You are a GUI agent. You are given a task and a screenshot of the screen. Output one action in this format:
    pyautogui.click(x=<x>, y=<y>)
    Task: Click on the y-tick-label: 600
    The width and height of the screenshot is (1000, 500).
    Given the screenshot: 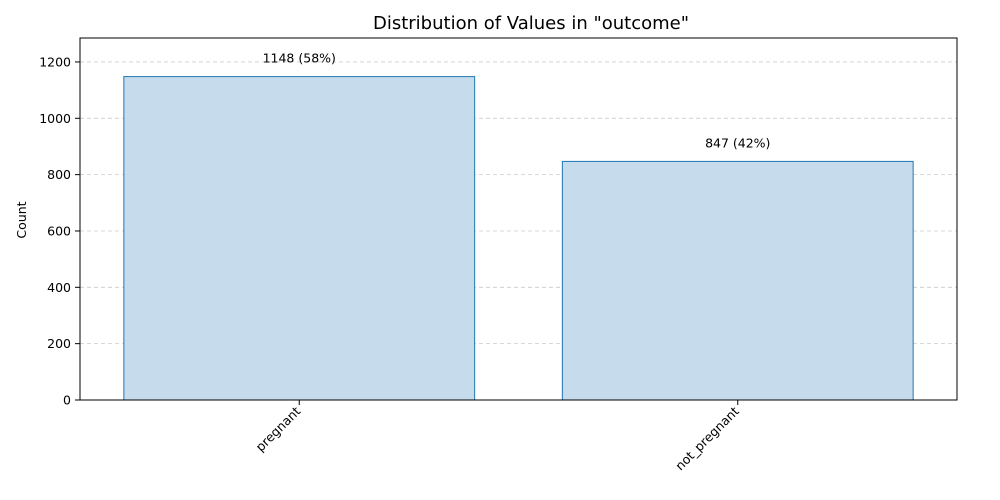 What is the action you would take?
    pyautogui.click(x=59, y=230)
    